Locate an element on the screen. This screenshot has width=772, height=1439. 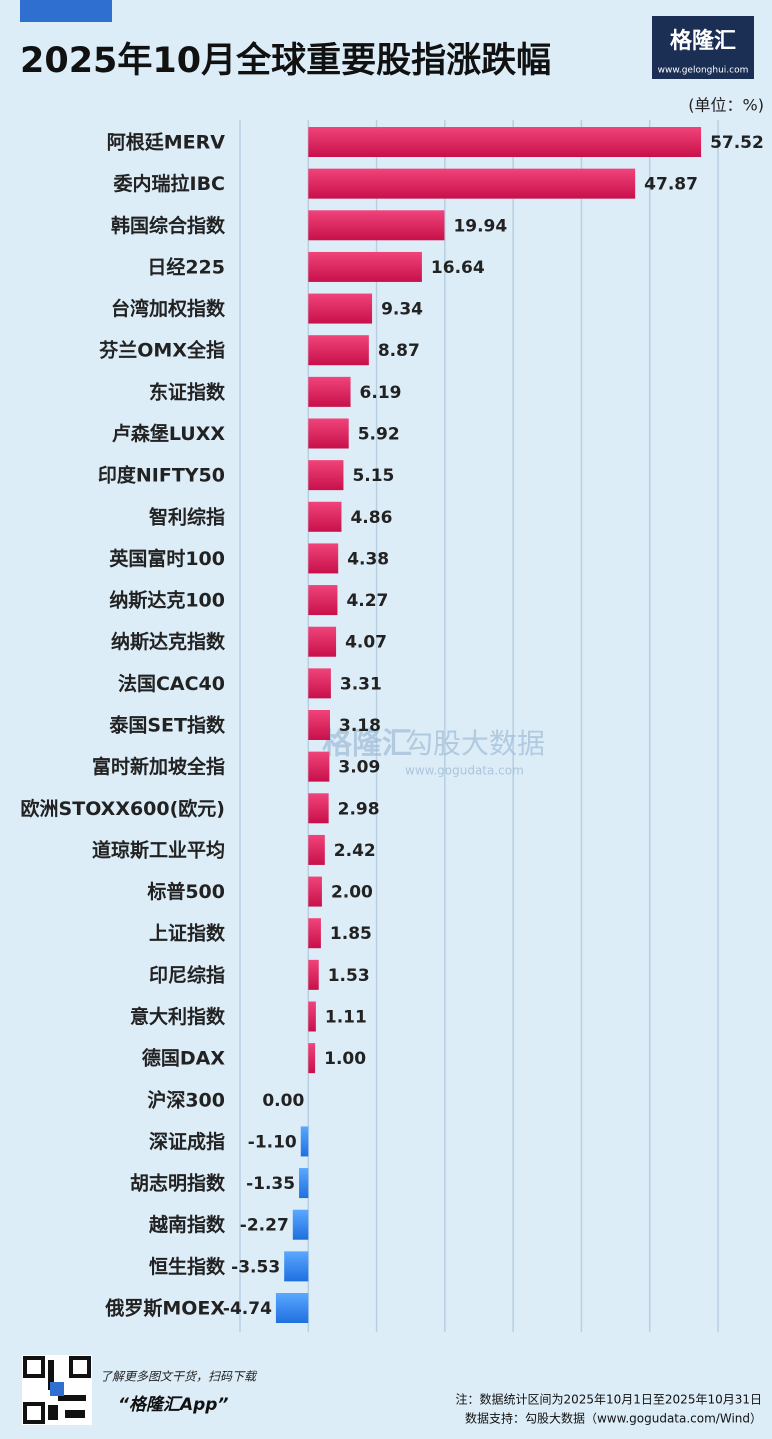
value-label: 1.85 is located at coordinates (351, 934).